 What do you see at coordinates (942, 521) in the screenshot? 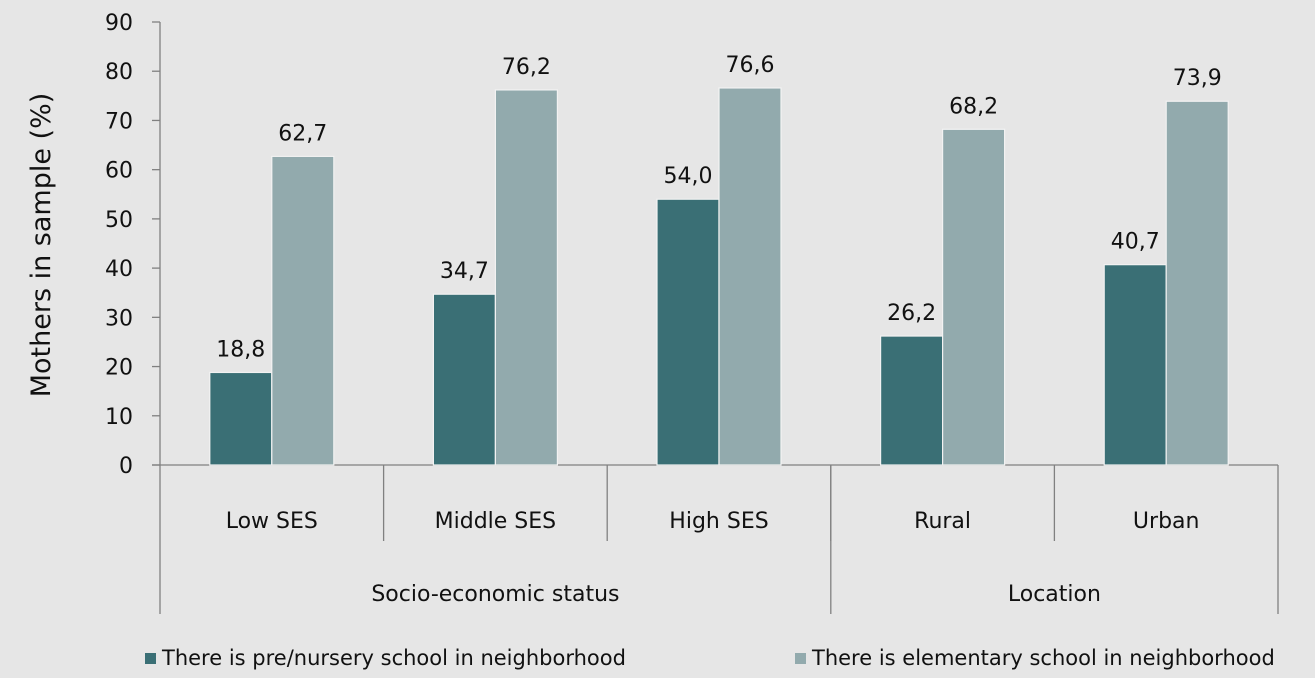
I see `category-label: Rural` at bounding box center [942, 521].